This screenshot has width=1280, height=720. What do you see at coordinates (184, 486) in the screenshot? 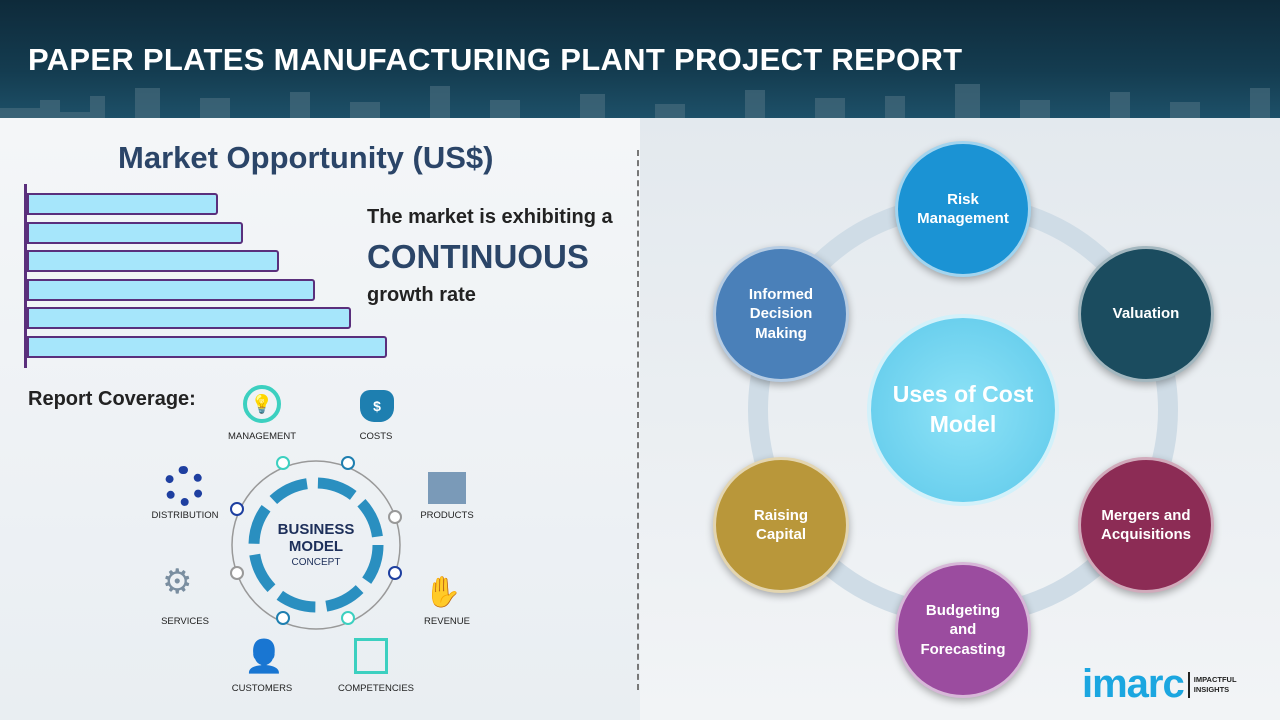
I see `distribution-network-icon` at bounding box center [184, 486].